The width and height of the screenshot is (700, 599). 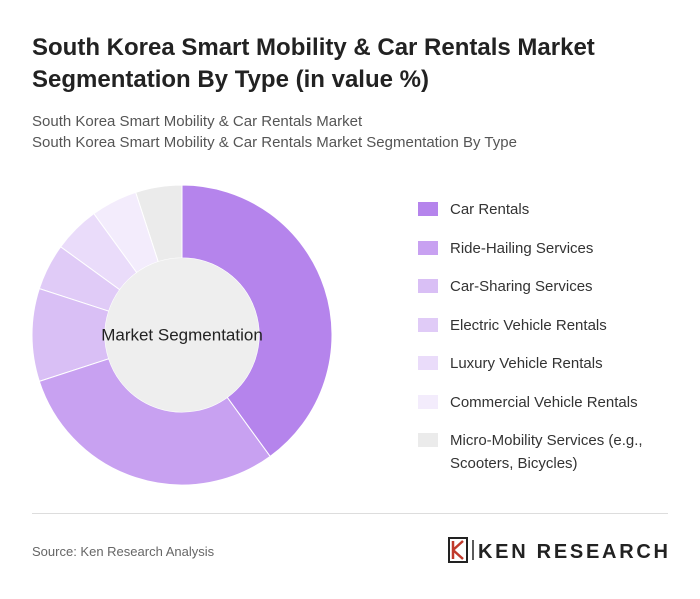 I want to click on logo: KEN RESEARCH, so click(x=558, y=550).